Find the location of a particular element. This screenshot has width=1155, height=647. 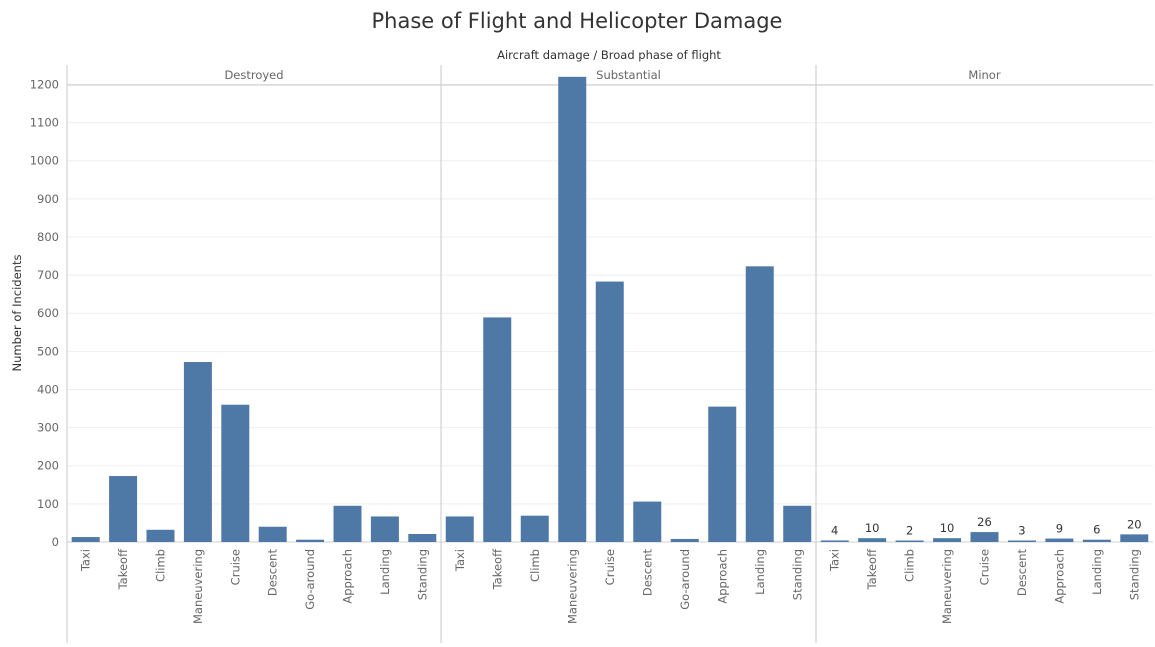

y-tick-label: 1200 is located at coordinates (44, 84).